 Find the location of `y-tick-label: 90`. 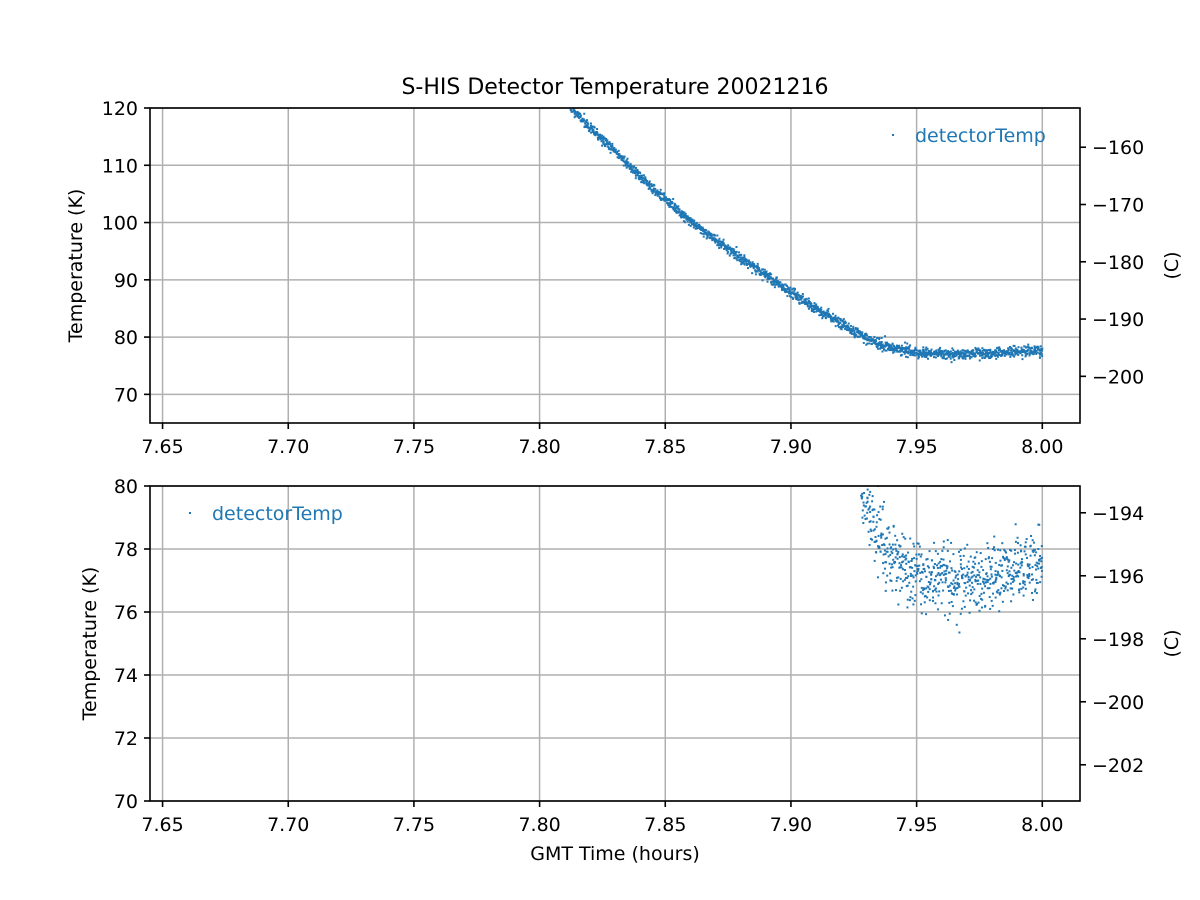

y-tick-label: 90 is located at coordinates (126, 281).